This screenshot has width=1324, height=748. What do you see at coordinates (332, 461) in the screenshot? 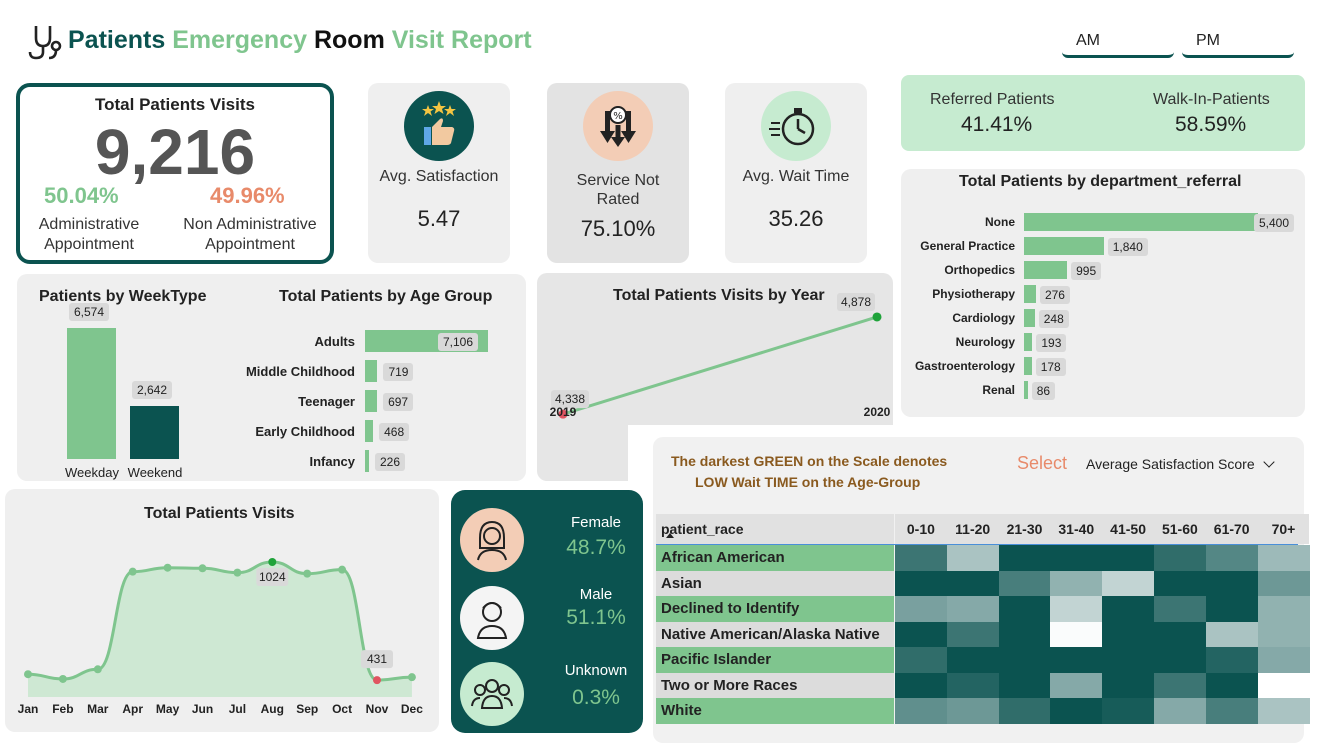
I see `agegroup-category-label: Infancy` at bounding box center [332, 461].